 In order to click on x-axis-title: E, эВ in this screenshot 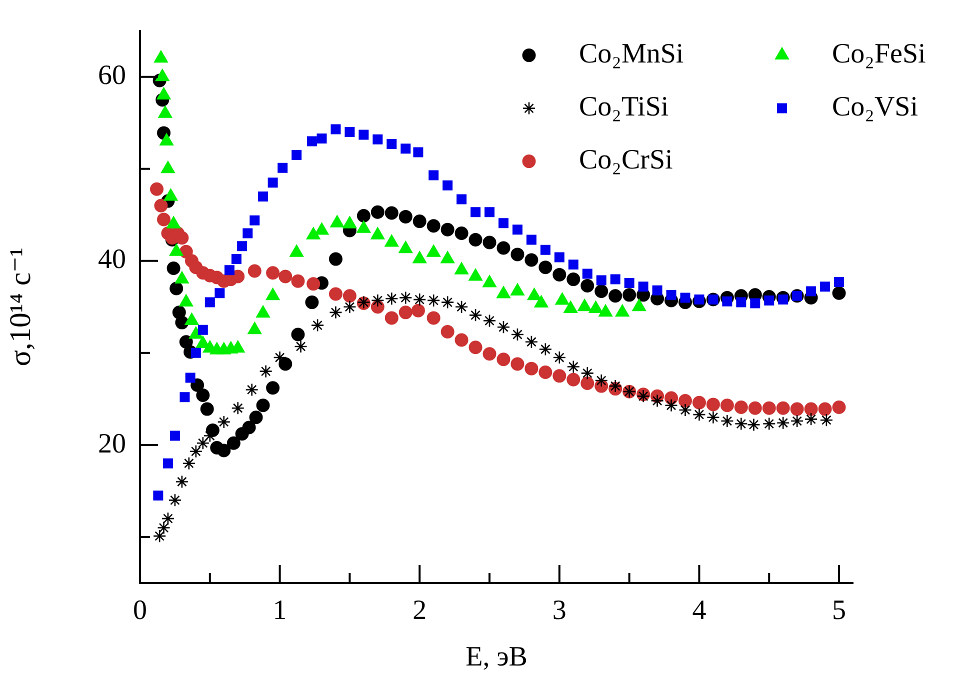, I will do `click(497, 657)`.